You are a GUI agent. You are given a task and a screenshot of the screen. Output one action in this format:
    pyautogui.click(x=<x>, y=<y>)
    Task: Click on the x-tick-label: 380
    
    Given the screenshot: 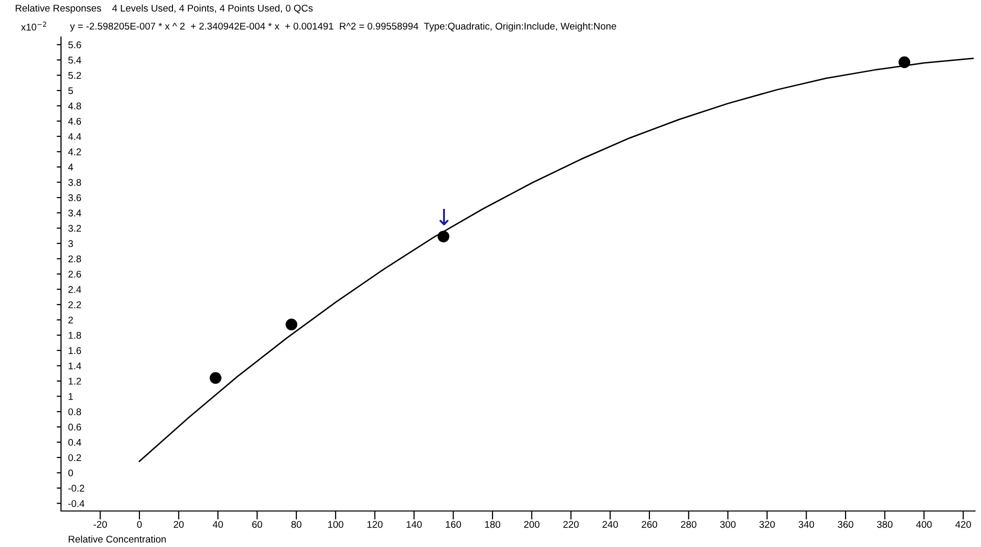 What is the action you would take?
    pyautogui.click(x=885, y=524)
    